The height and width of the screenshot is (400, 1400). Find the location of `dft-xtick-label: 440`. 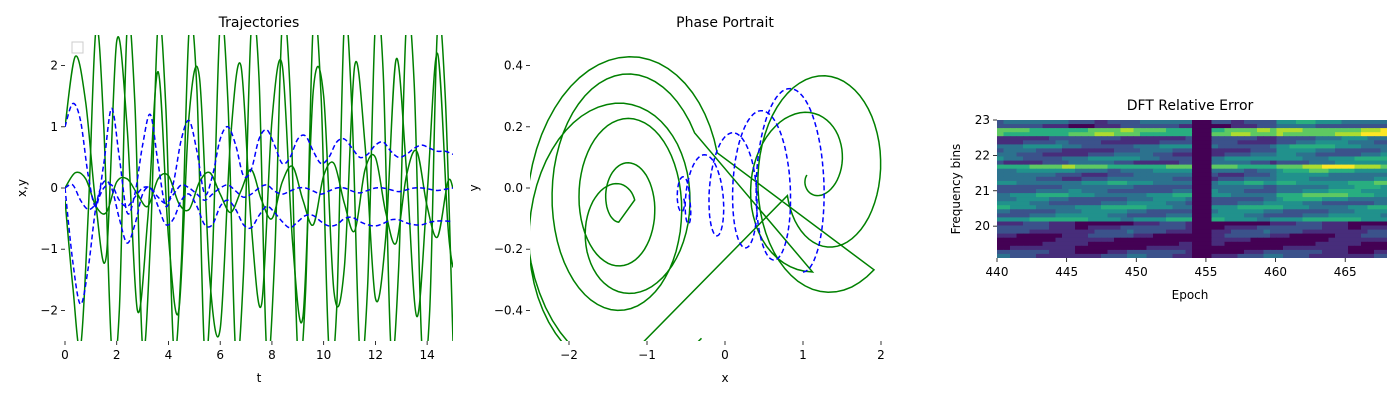

dft-xtick-label: 440 is located at coordinates (997, 272).